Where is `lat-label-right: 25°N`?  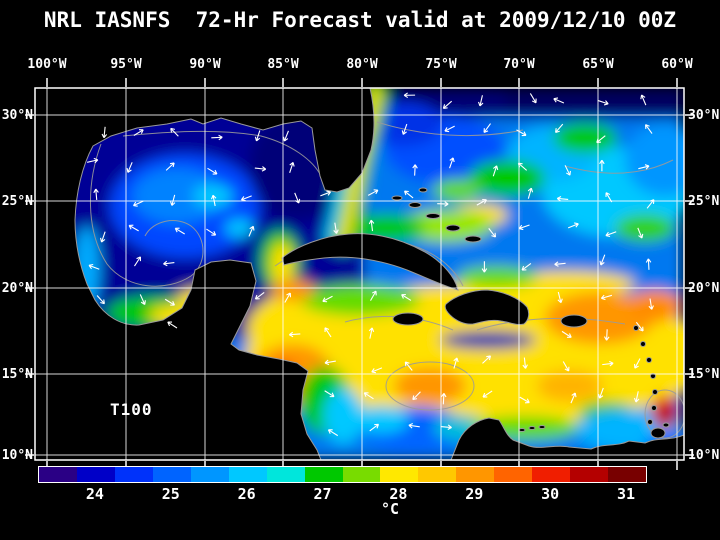
lat-label-right: 25°N is located at coordinates (704, 201).